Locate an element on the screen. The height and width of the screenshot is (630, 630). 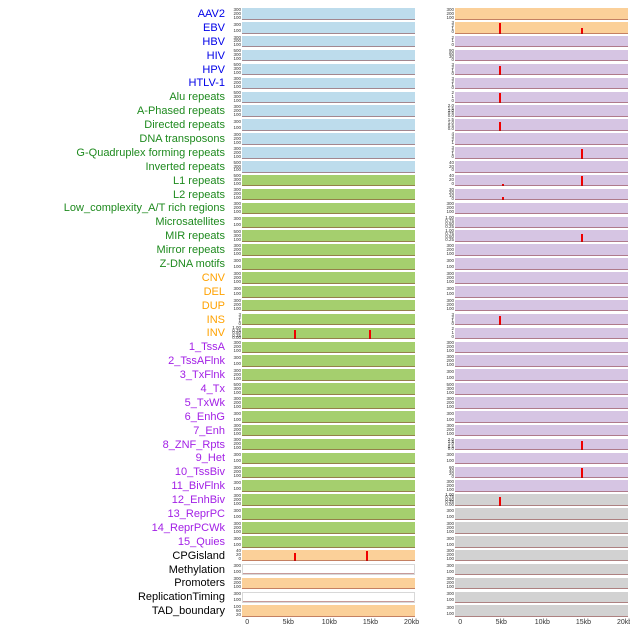
axis-tick-label: 1.0 is located at coordinates (450, 123).